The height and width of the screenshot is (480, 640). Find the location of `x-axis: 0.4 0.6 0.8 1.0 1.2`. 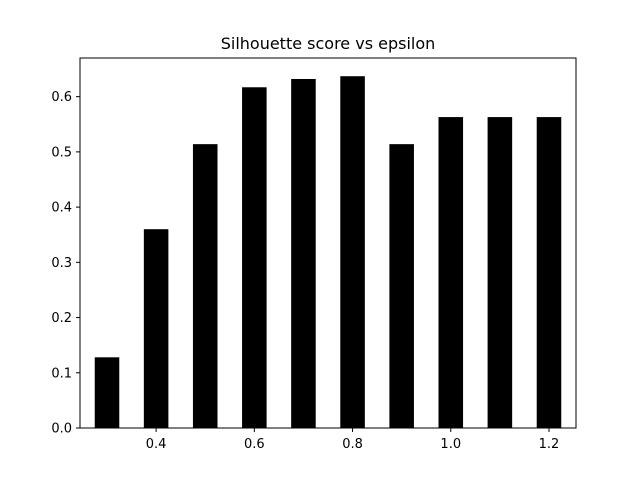

x-axis: 0.4 0.6 0.8 1.0 1.2 is located at coordinates (353, 440).